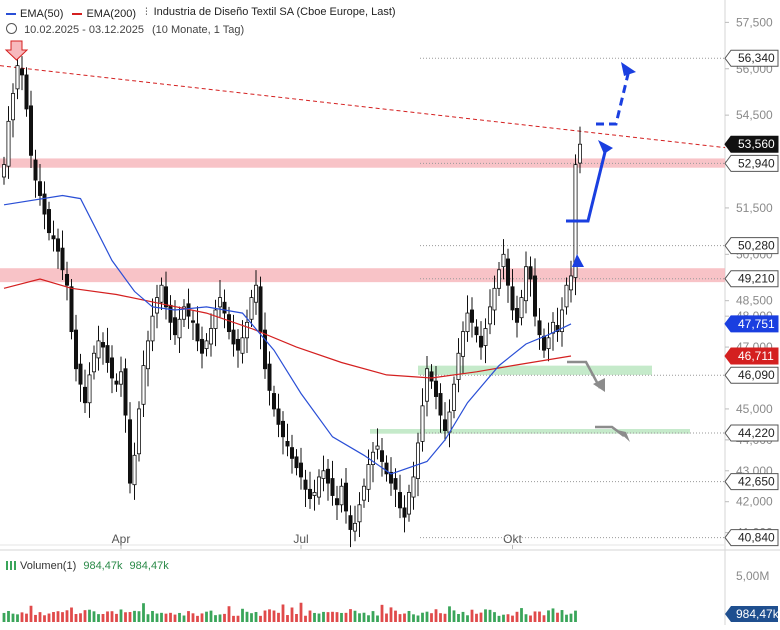 Image resolution: width=780 pixels, height=630 pixels. What do you see at coordinates (754, 115) in the screenshot?
I see `y-tick-label: 54,500` at bounding box center [754, 115].